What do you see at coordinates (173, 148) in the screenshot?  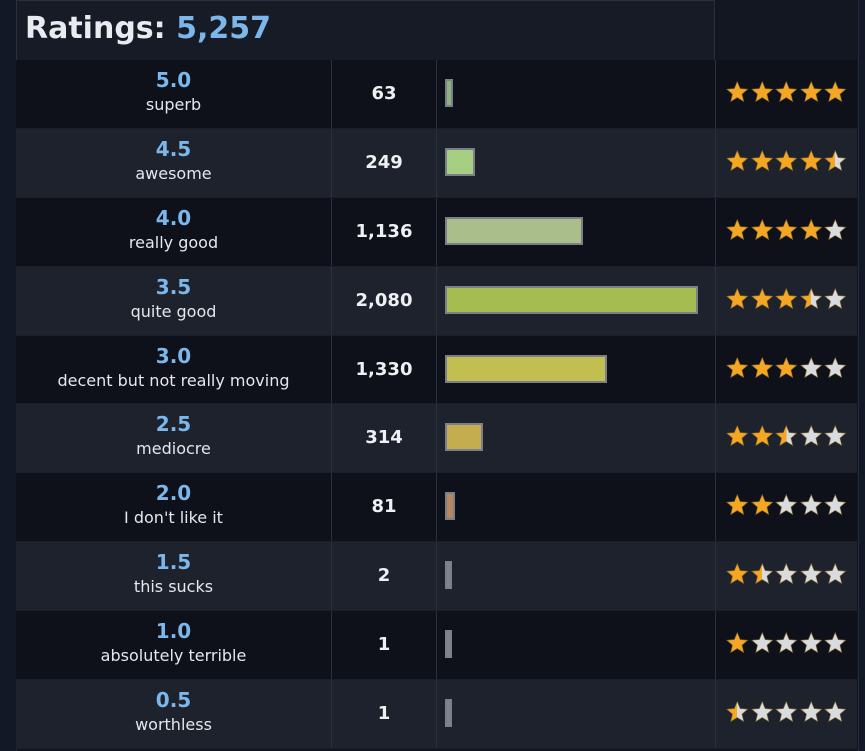 I see `rating-score: 4.5` at bounding box center [173, 148].